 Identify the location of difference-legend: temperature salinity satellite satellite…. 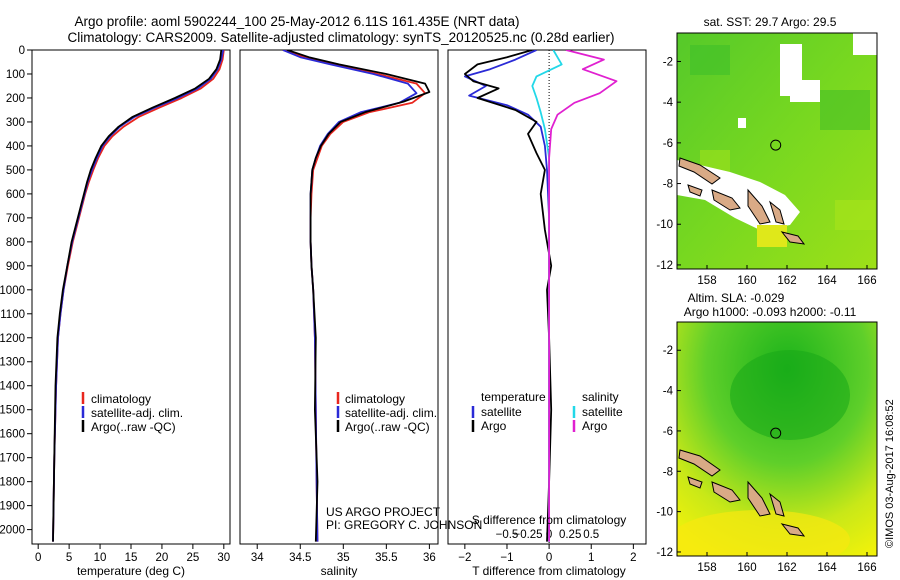
(547, 411).